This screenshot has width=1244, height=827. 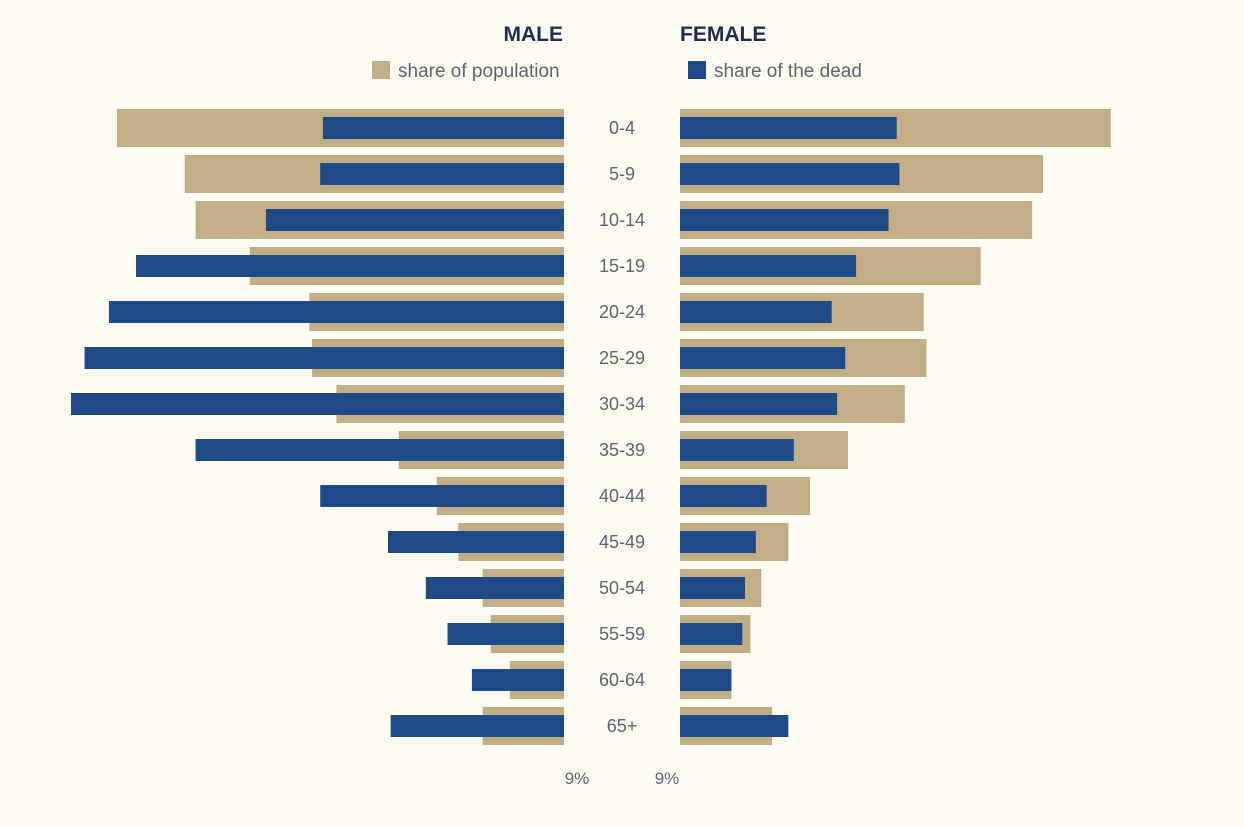 What do you see at coordinates (622, 542) in the screenshot?
I see `age-group-label: 45-49` at bounding box center [622, 542].